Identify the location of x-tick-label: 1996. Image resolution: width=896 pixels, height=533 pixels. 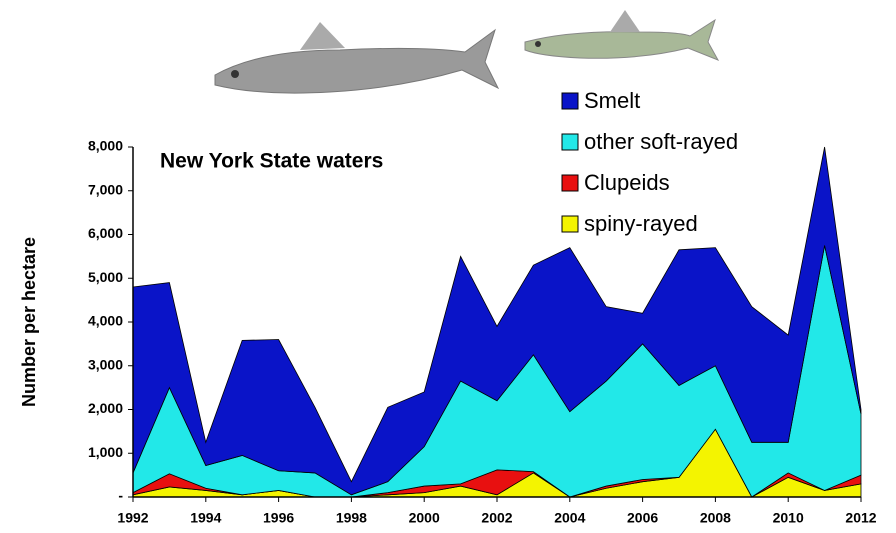
(278, 518).